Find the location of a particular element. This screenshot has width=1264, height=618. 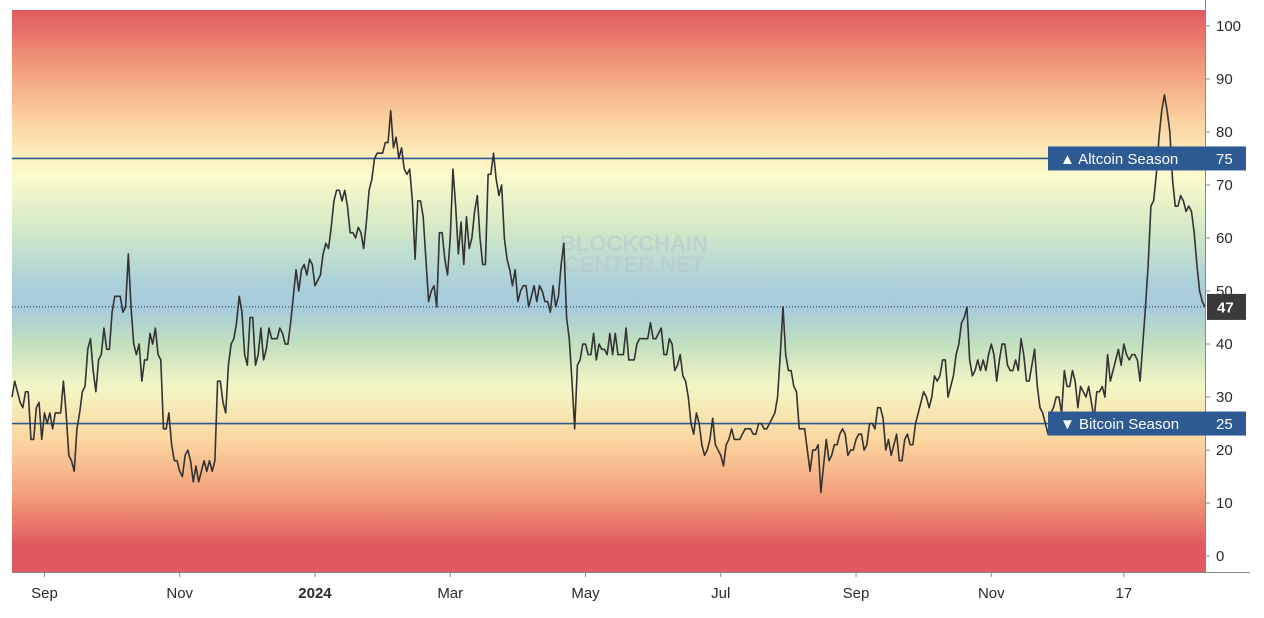

threshold-label-text: ▲ Altcoin Season is located at coordinates (1119, 159).